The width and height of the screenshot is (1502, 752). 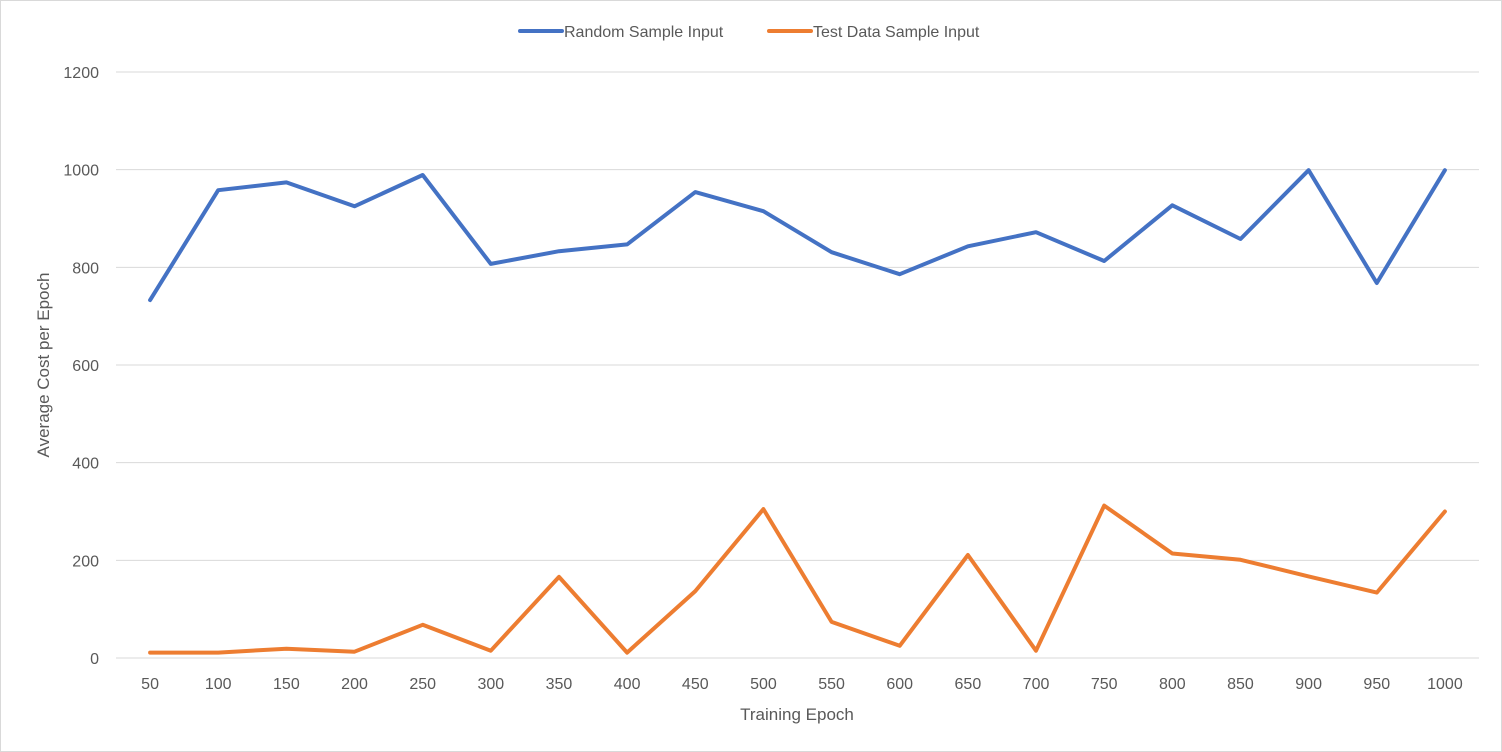 I want to click on x-tick-label: 750, so click(x=1104, y=684).